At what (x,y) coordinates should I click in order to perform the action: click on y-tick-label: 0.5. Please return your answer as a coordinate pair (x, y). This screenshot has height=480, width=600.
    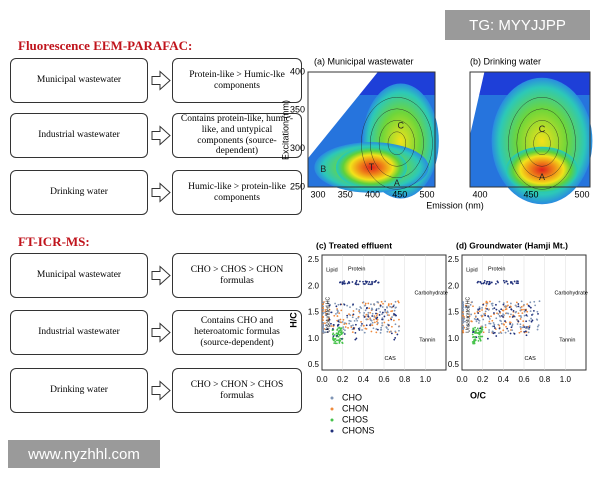
    Looking at the image, I should click on (454, 364).